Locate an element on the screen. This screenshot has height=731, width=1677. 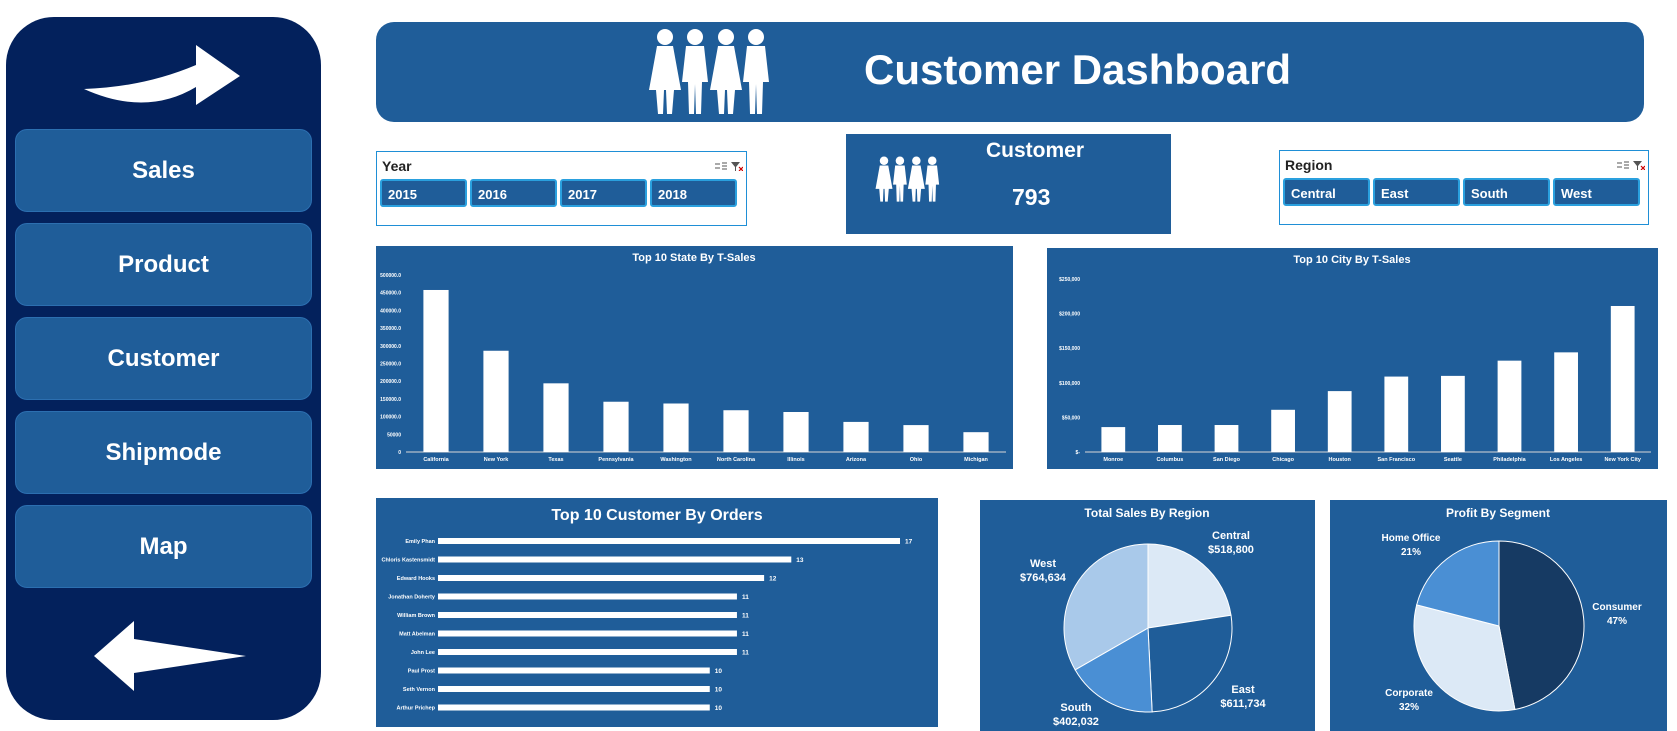
y-tick-label: 150000.0 is located at coordinates (390, 400).